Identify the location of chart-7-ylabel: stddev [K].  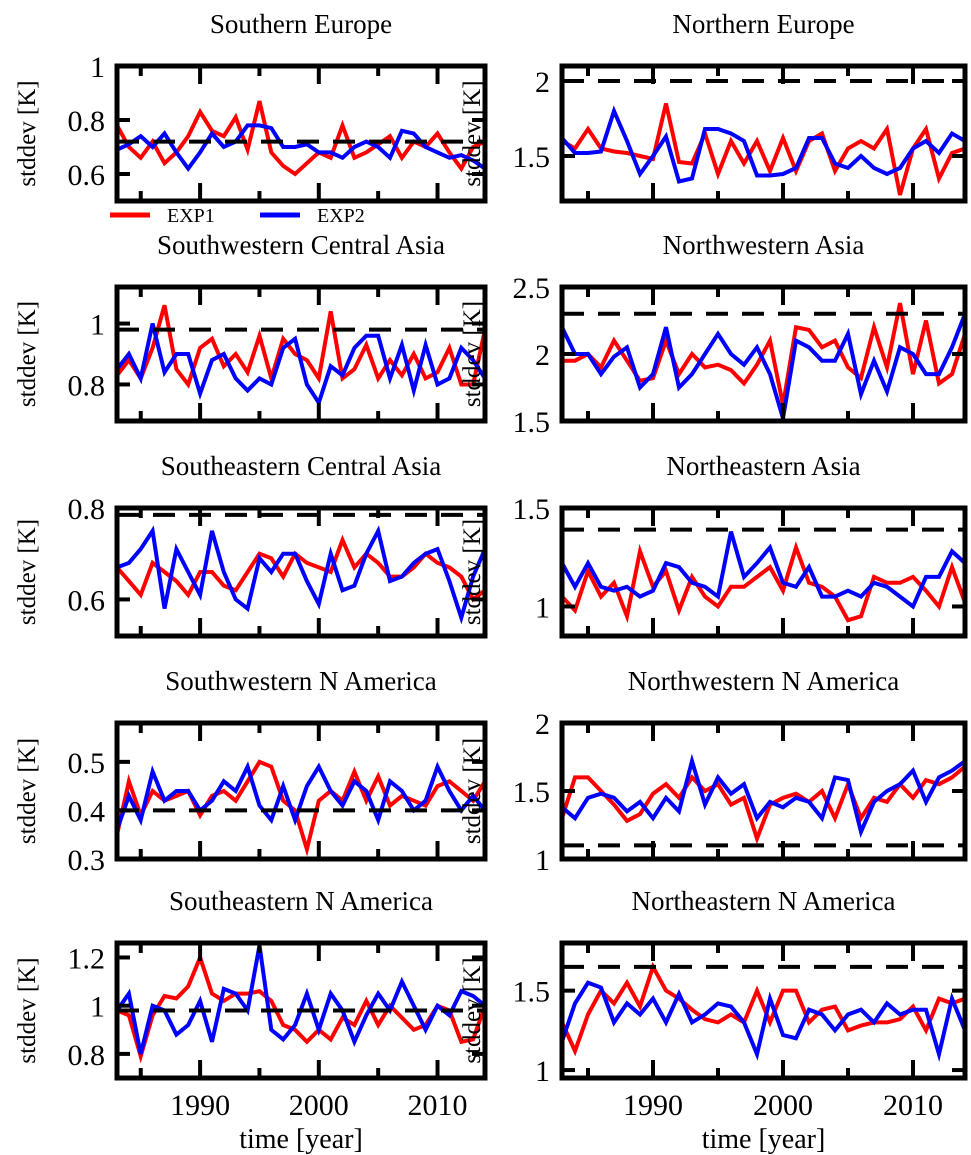
(27, 791).